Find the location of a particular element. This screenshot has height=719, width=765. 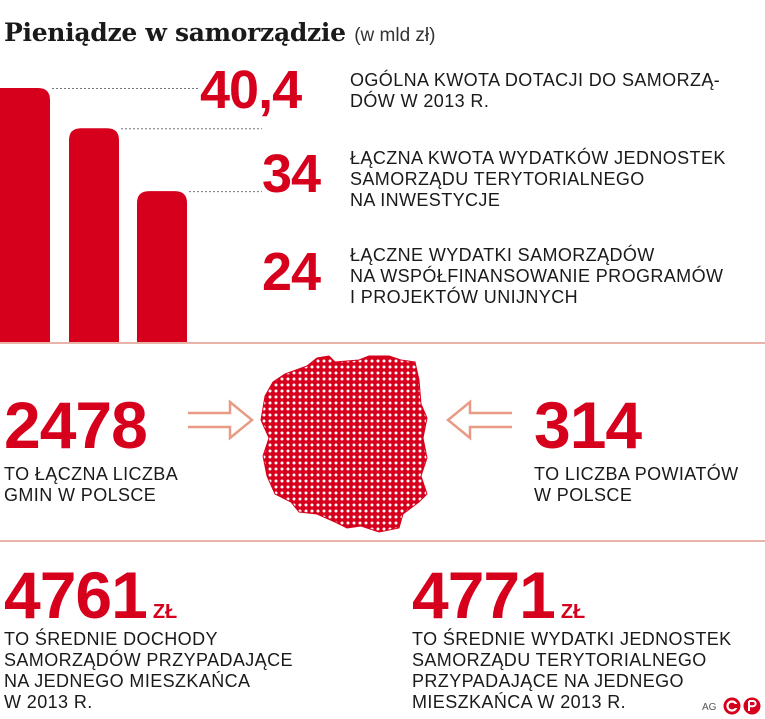

desc-line: ŁĄCZNE WYDATKI SAMORZĄDÓW is located at coordinates (502, 255).